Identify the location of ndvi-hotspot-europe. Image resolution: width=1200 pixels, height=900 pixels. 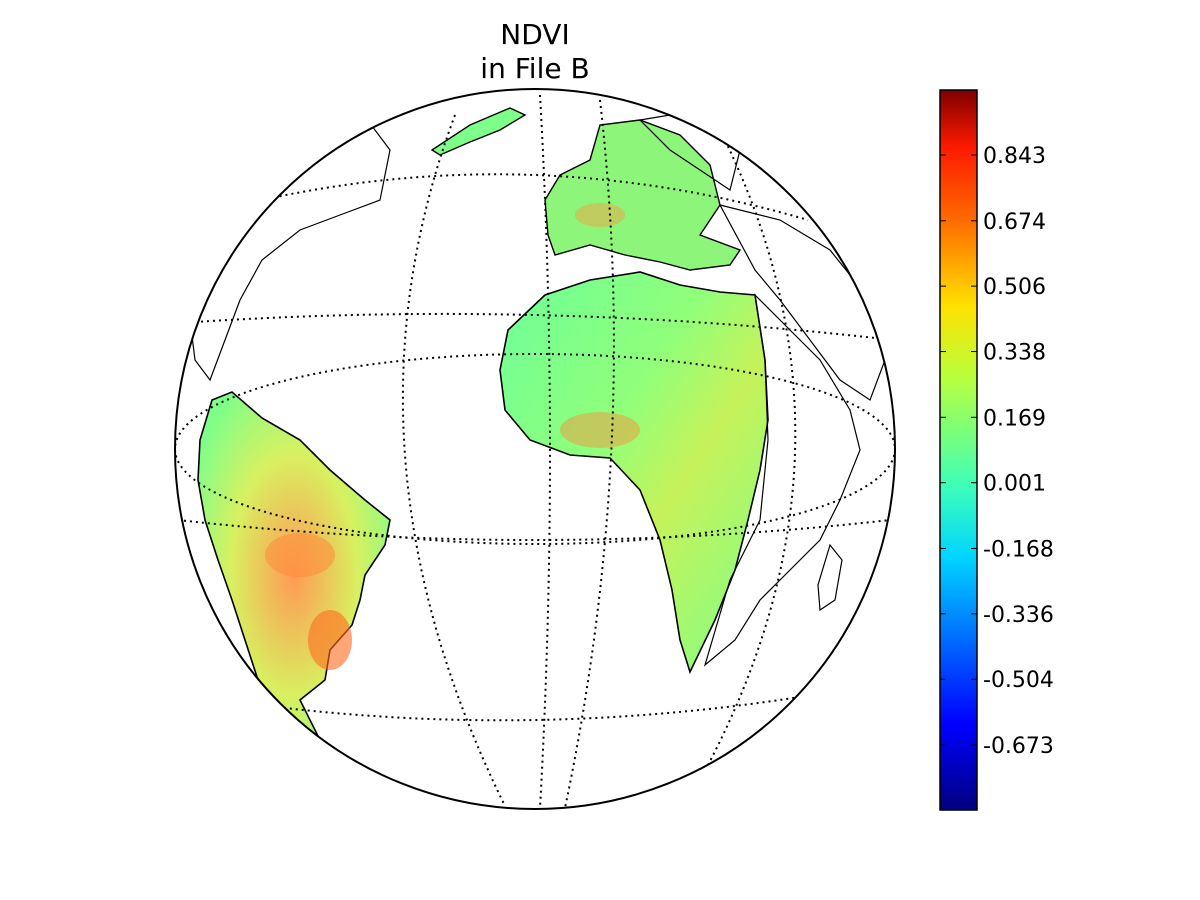
(600, 215).